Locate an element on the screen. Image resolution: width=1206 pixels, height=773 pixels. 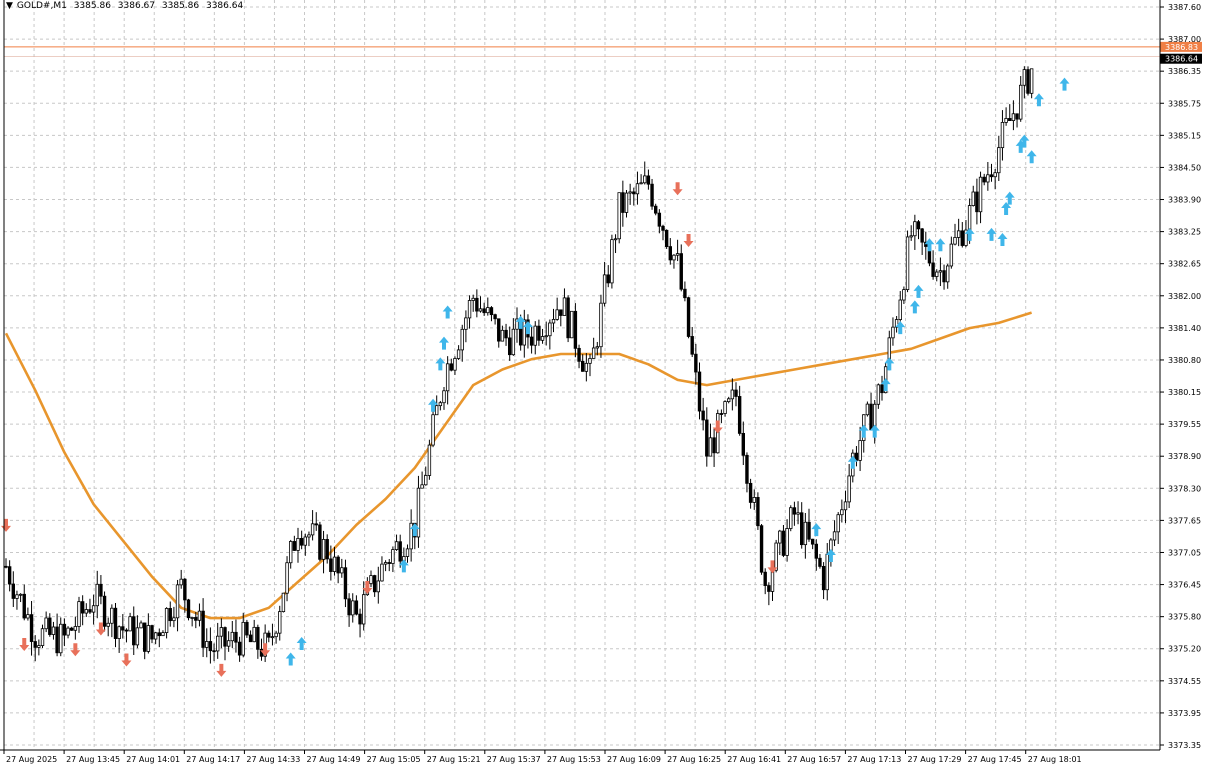
y-tick-label: 3385.75 is located at coordinates (1184, 103).